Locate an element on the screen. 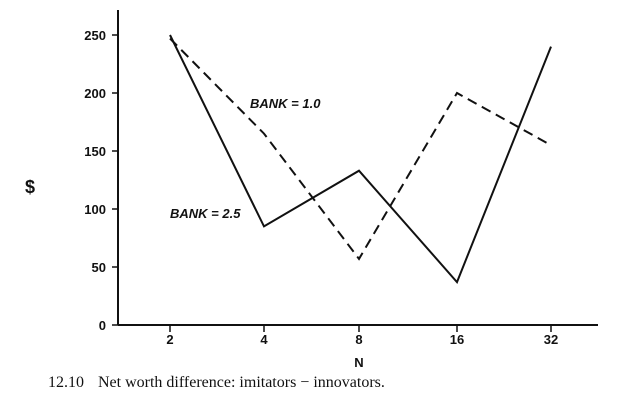 Image resolution: width=643 pixels, height=401 pixels. series-label-bank-1-0: BANK = 1.0 is located at coordinates (285, 103).